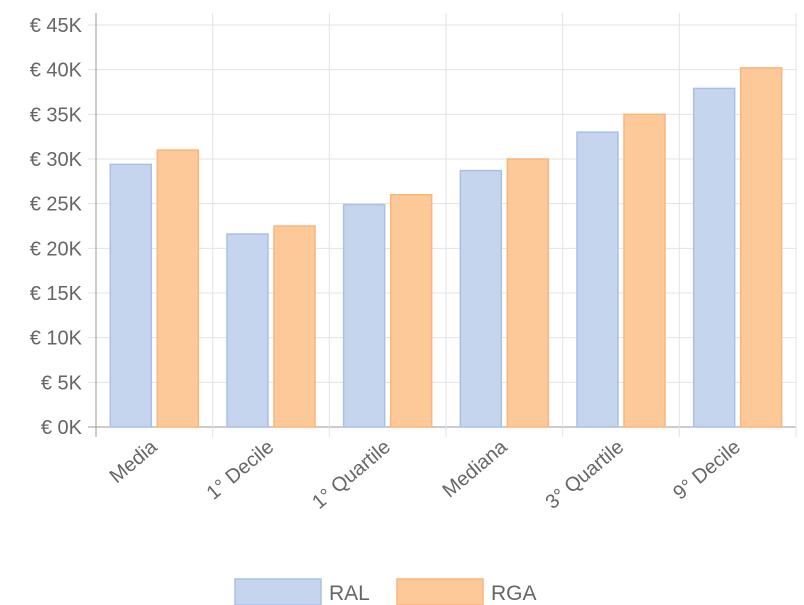 The image size is (804, 605). Describe the element at coordinates (56, 160) in the screenshot. I see `y-tick-label: € 30K` at that location.